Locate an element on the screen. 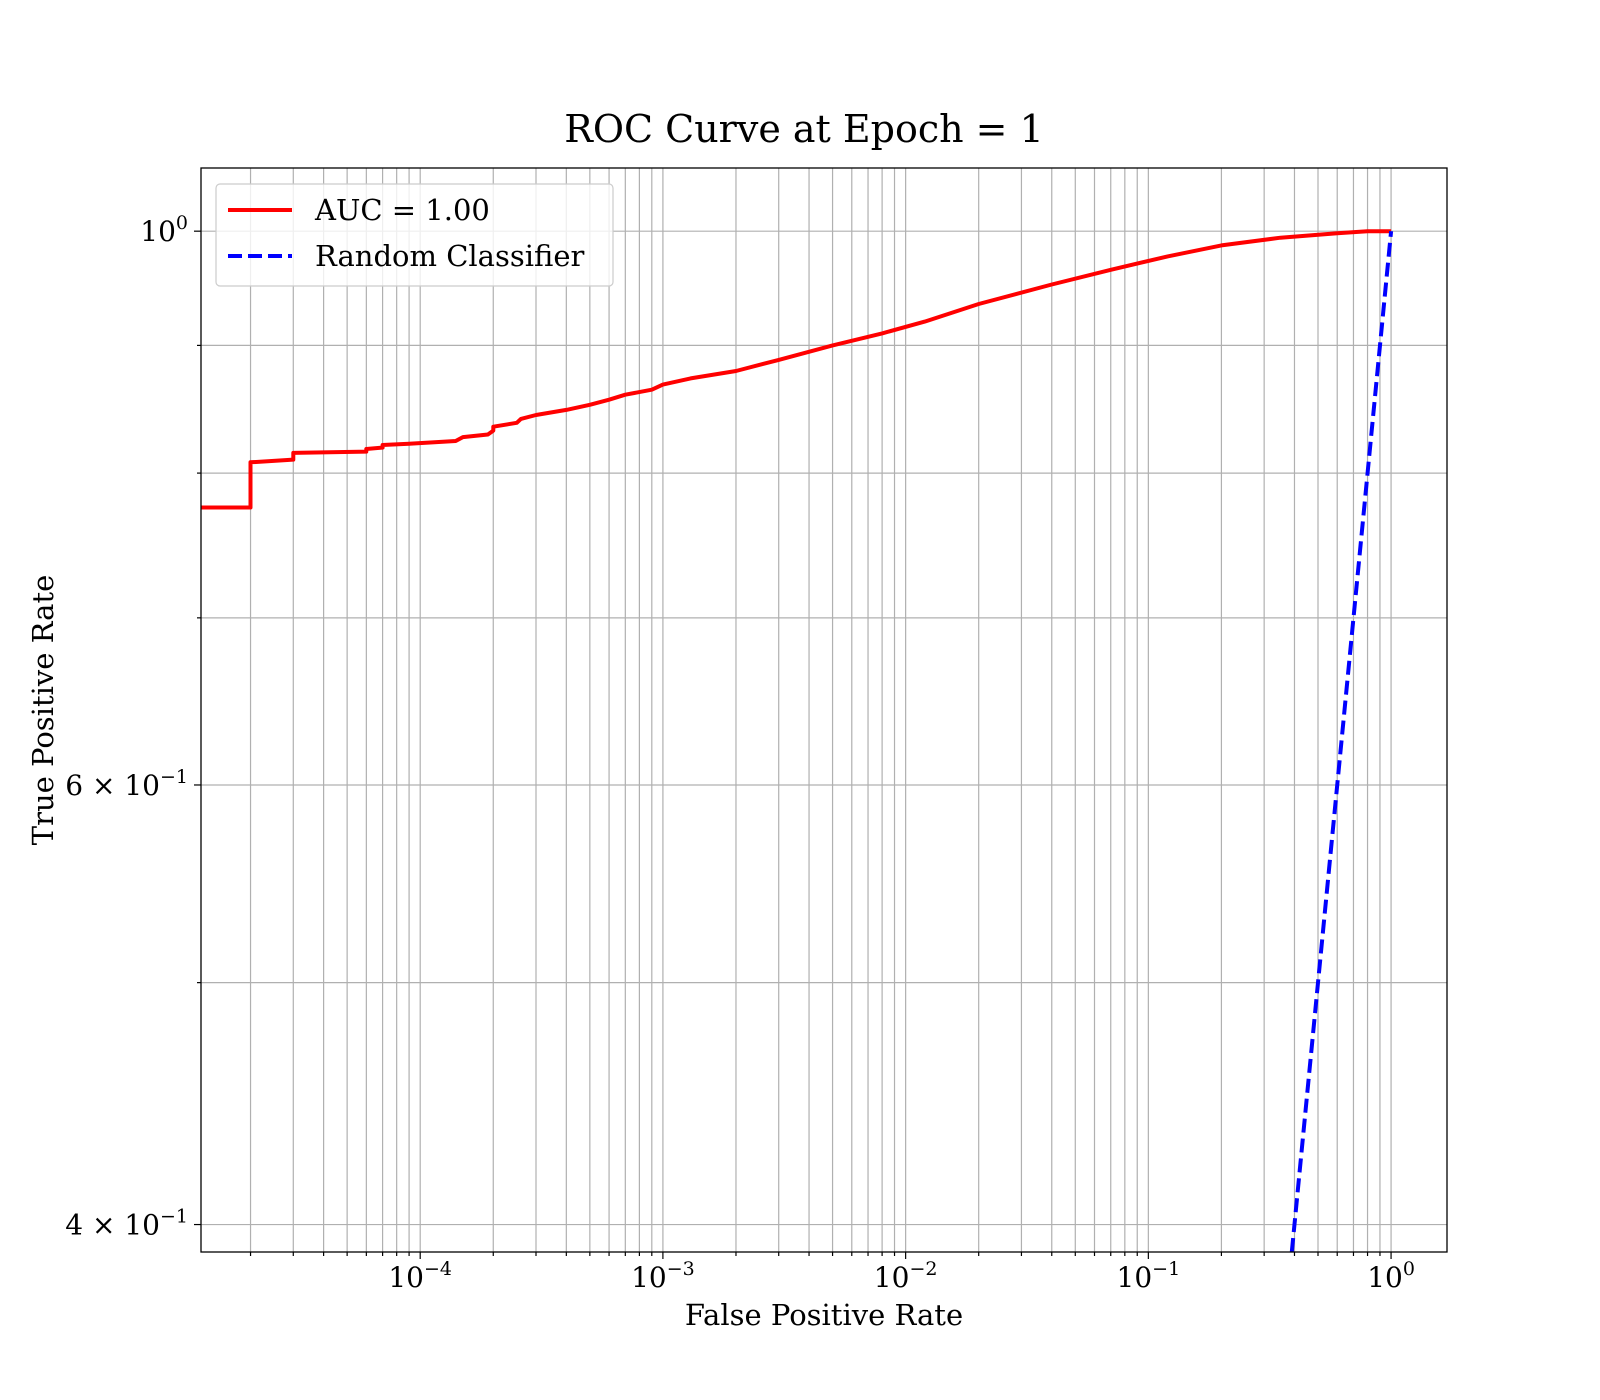 The image size is (1600, 1400). x-tick-label: 10⁻⁴ is located at coordinates (420, 1276).